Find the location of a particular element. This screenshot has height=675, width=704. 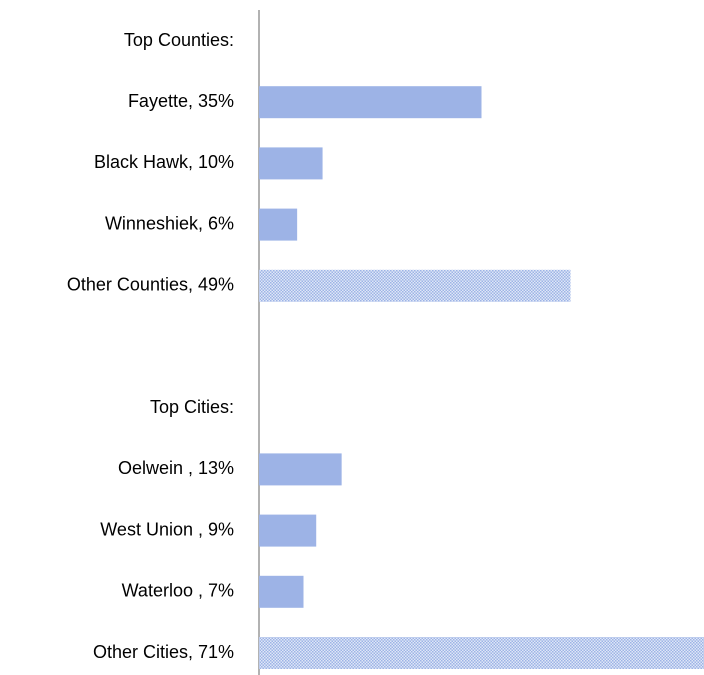

category-label: West Union , 9% is located at coordinates (167, 529).